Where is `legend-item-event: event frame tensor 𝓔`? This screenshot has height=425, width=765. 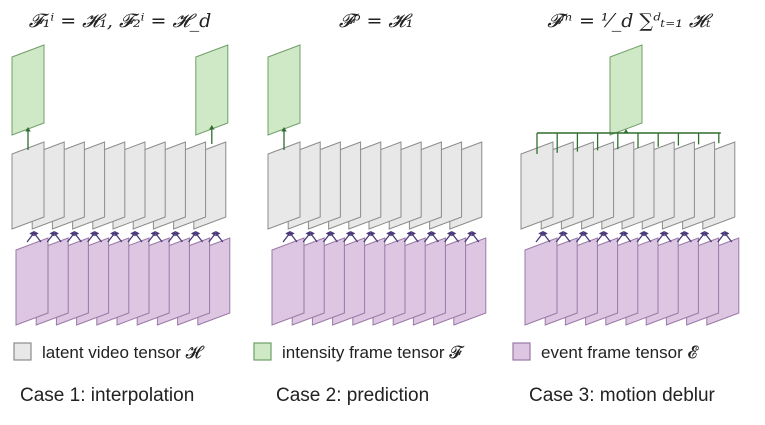
legend-item-event: event frame tensor 𝓔 is located at coordinates (605, 352).